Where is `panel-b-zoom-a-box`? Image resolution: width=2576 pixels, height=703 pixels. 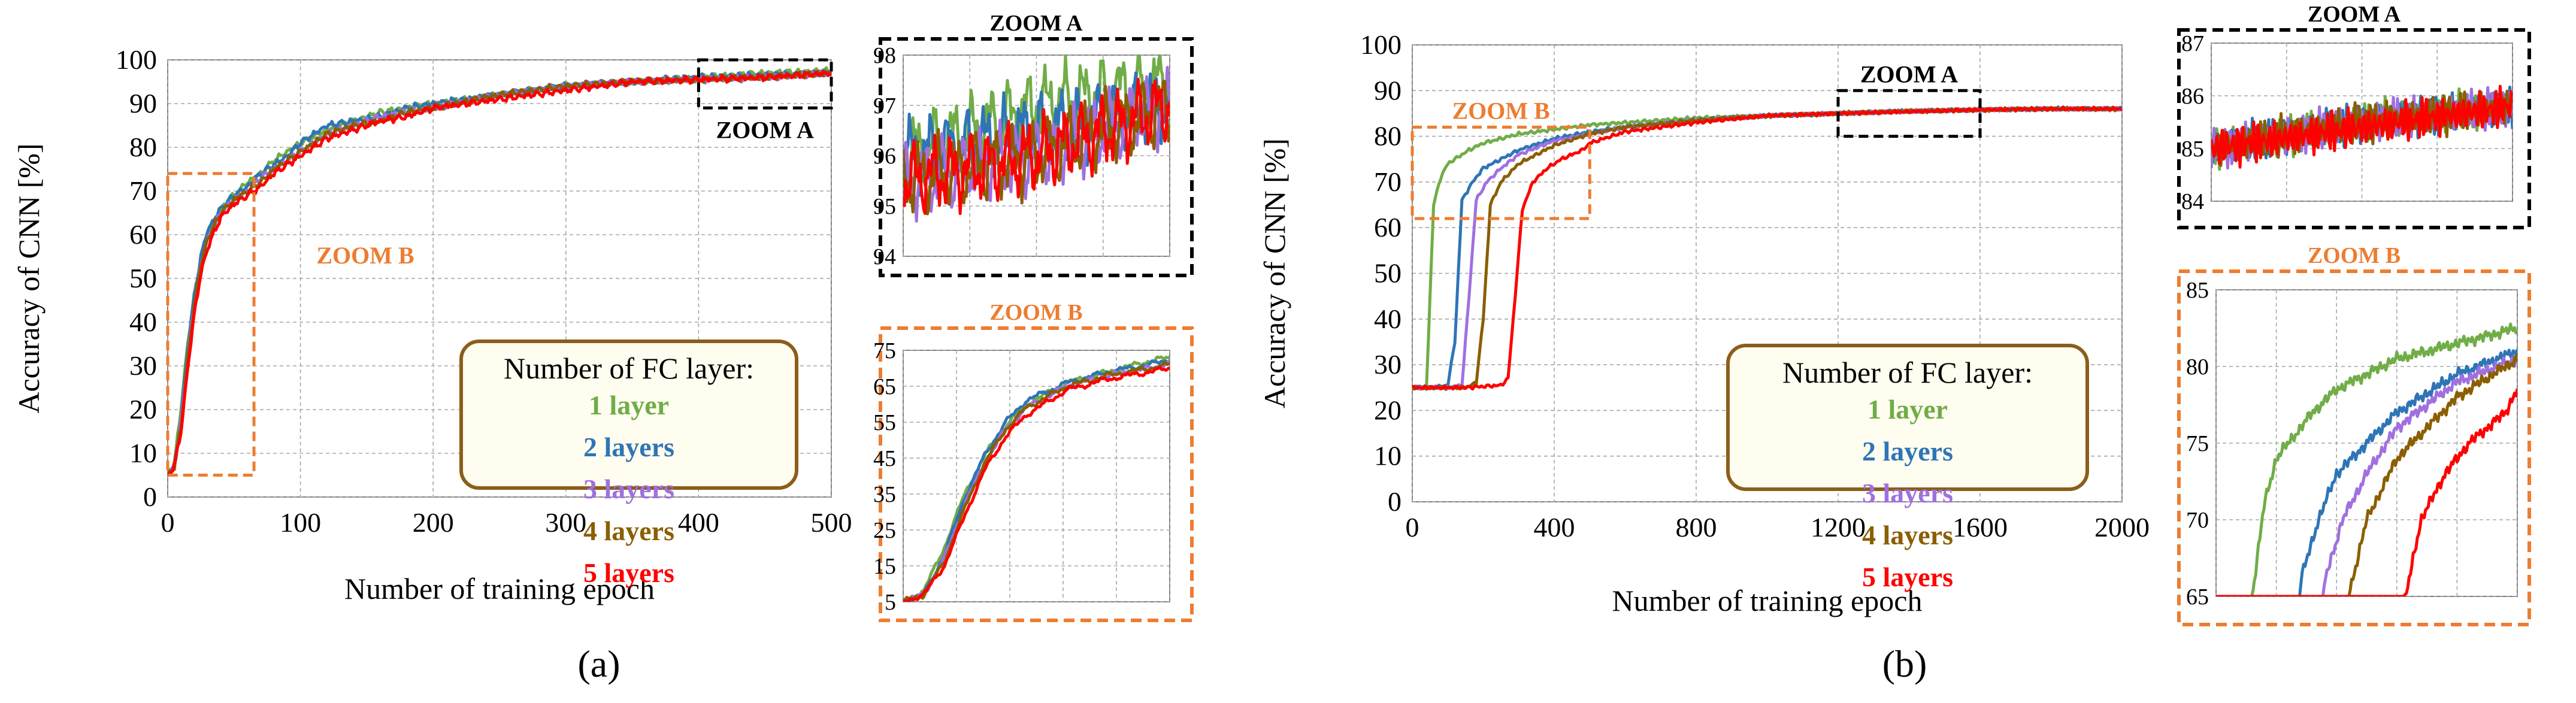 panel-b-zoom-a-box is located at coordinates (1909, 113).